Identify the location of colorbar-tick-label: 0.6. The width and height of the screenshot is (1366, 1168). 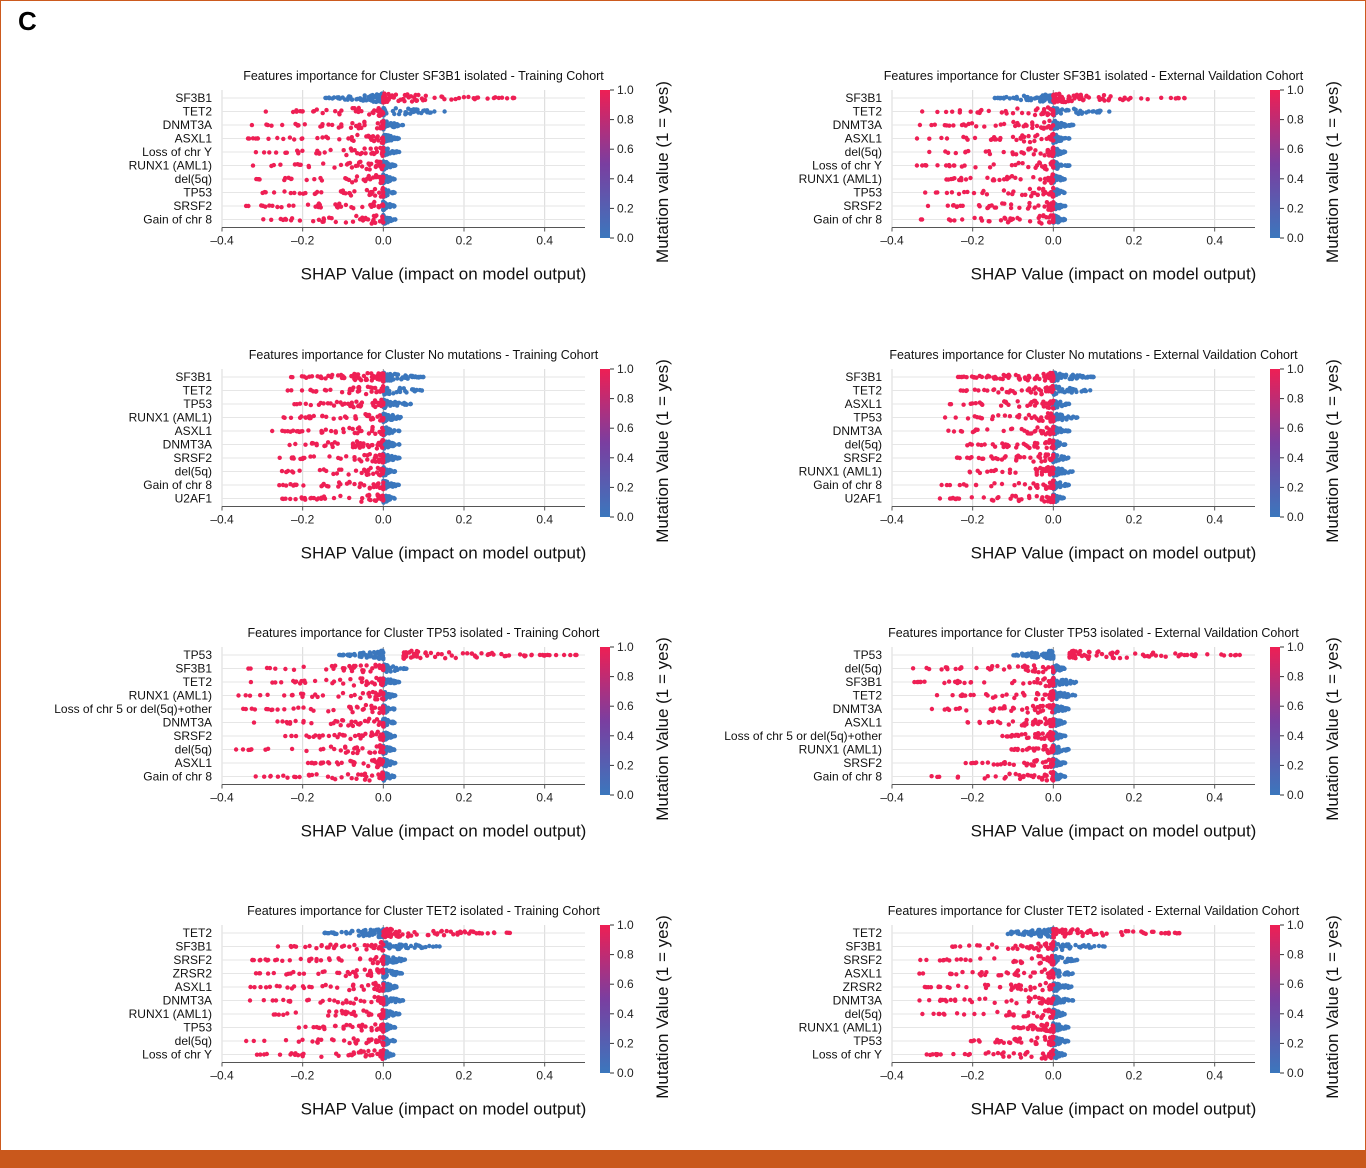
(625, 706).